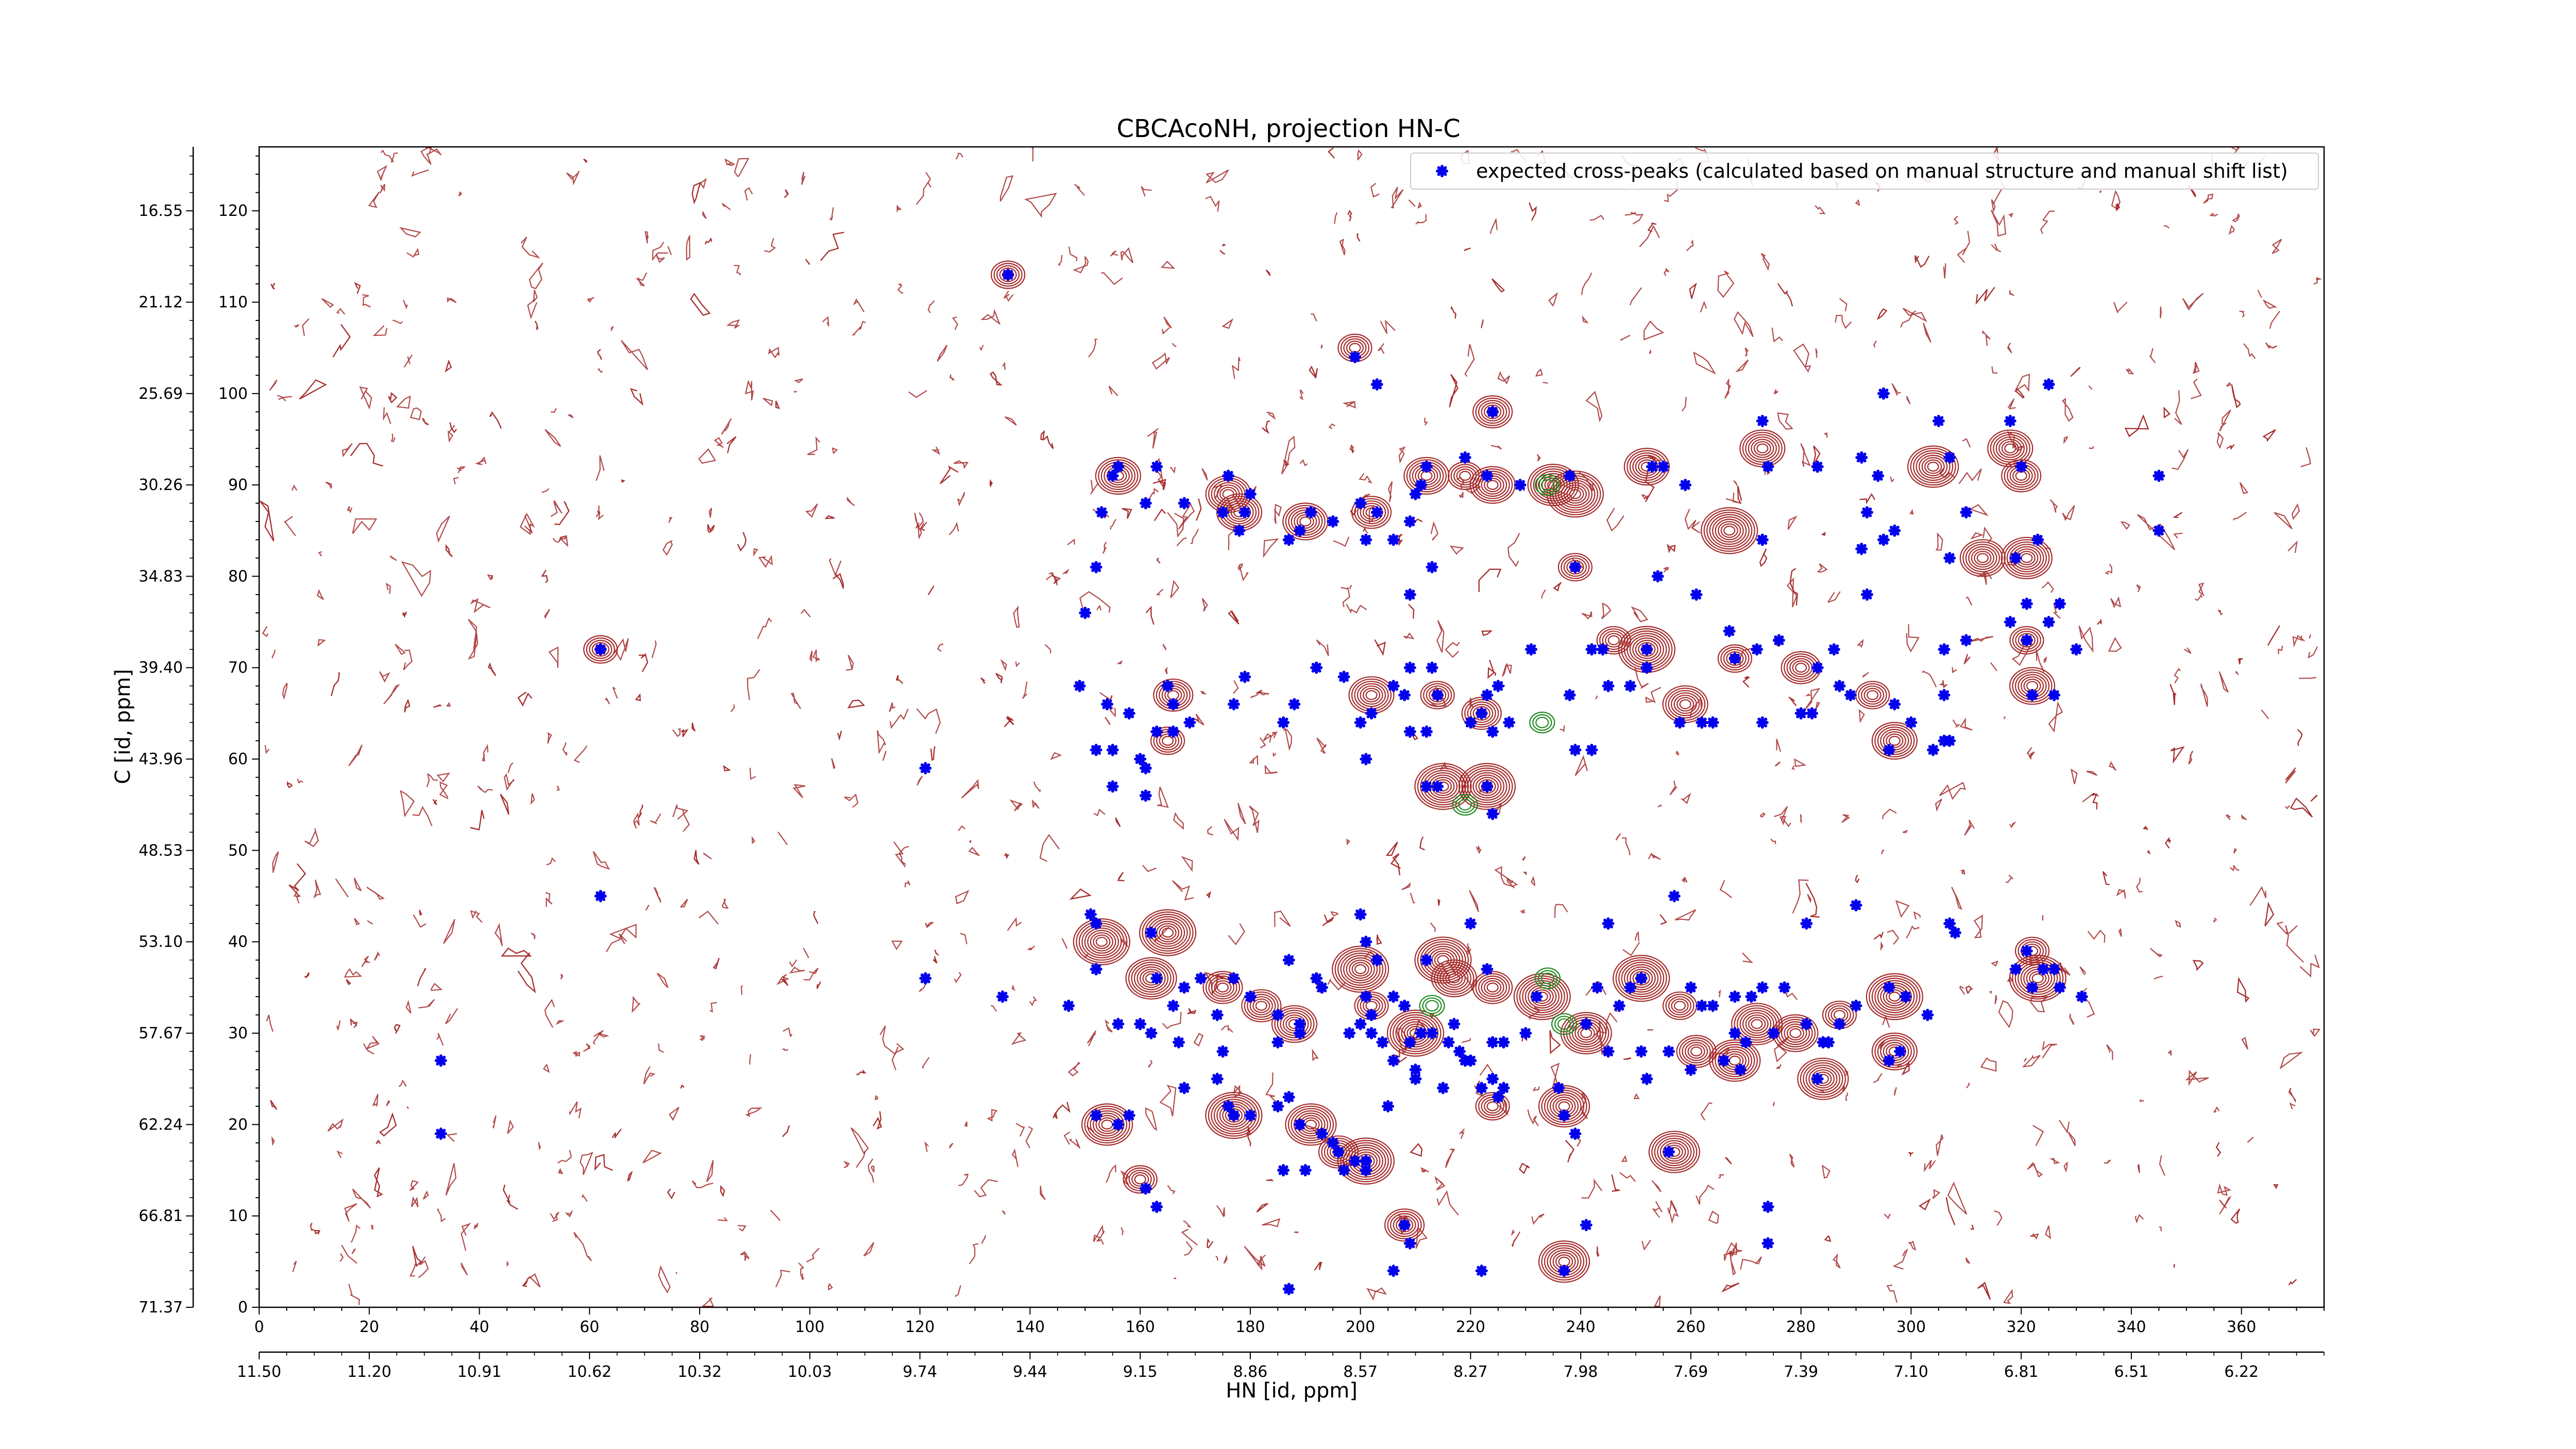 This screenshot has width=2576, height=1449. I want to click on y-ppm-tick-label: 66.81, so click(161, 1216).